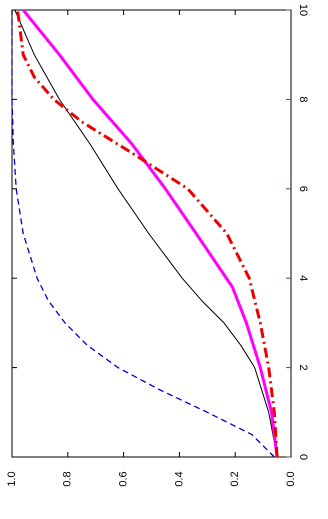 The height and width of the screenshot is (519, 328). Describe the element at coordinates (303, 99) in the screenshot. I see `x-tick-label: 8` at that location.